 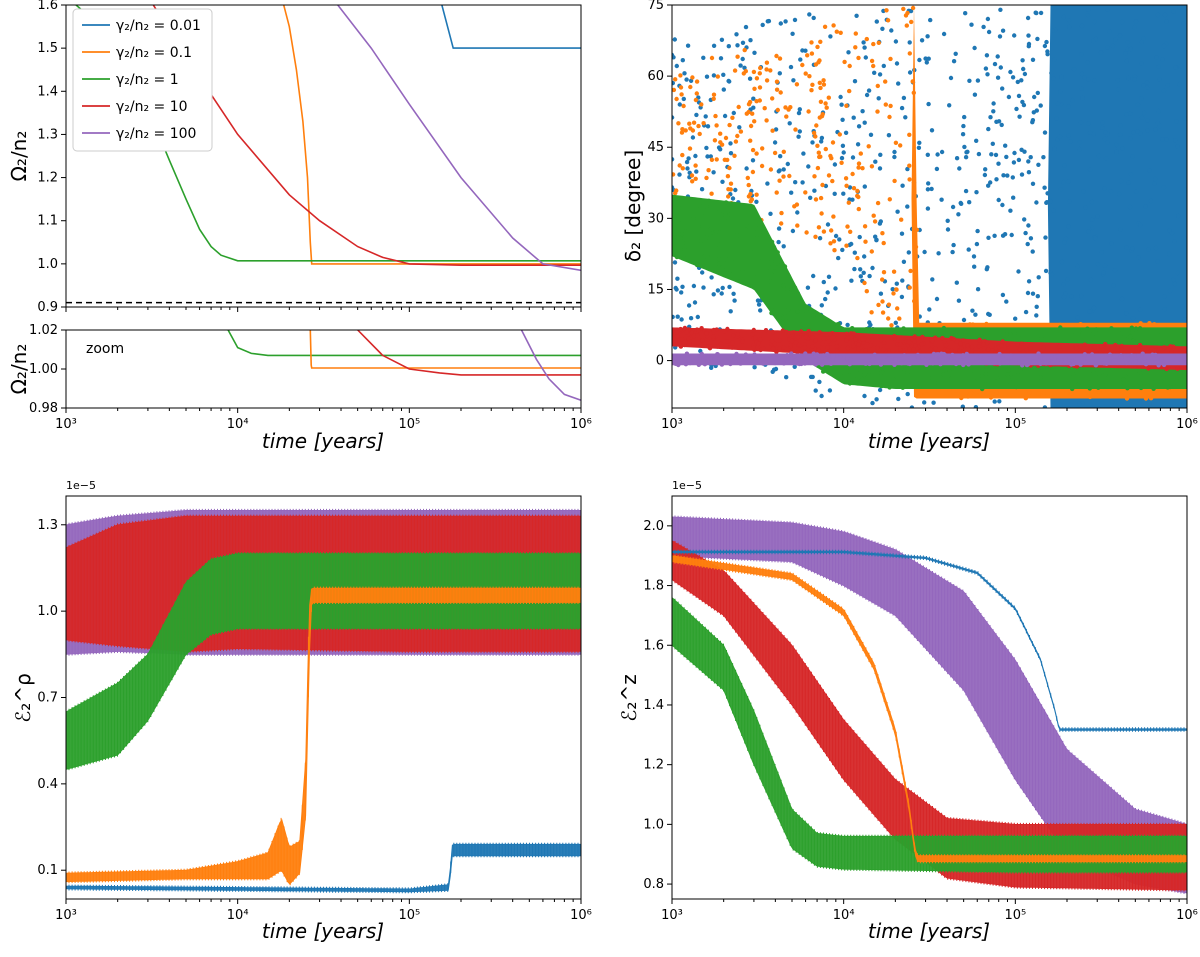 I want to click on eps_rho-ytick-label: 0.4, so click(x=47, y=784).